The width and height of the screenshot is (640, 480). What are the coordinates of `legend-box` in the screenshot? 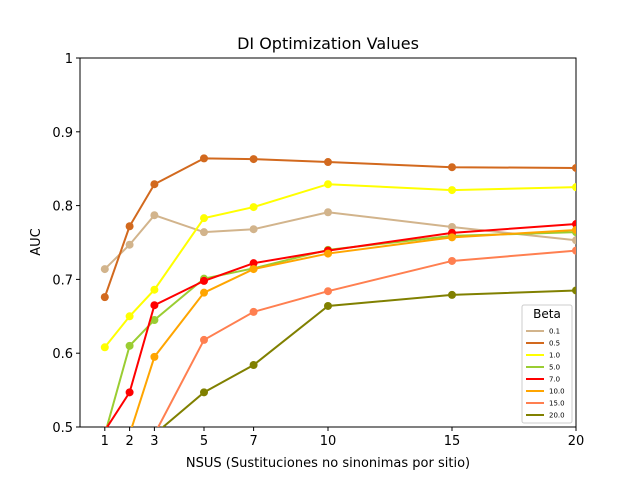 It's located at (547, 364).